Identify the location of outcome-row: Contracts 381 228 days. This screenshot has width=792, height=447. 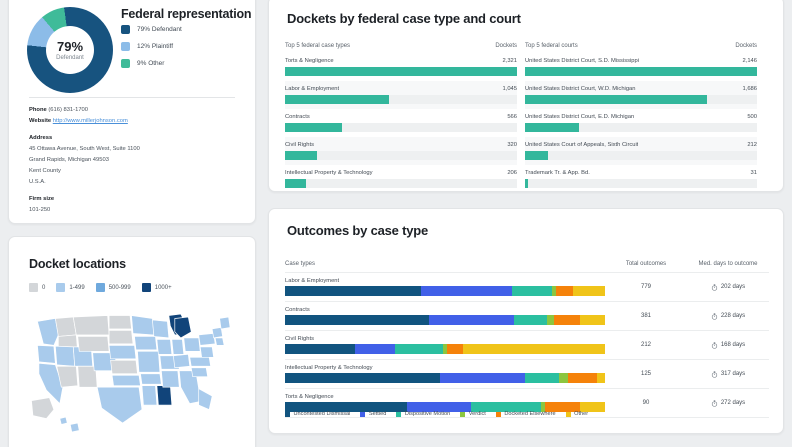
(527, 316).